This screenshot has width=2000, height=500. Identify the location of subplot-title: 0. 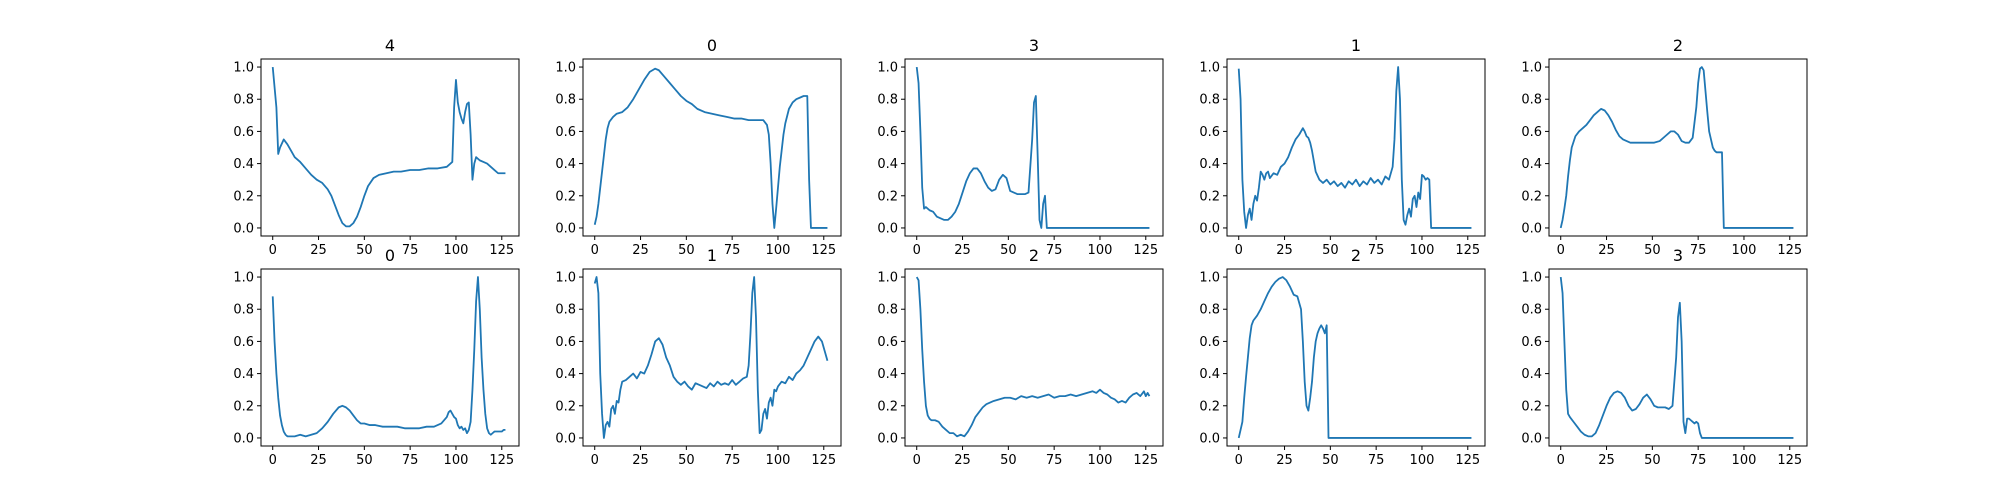
(712, 45).